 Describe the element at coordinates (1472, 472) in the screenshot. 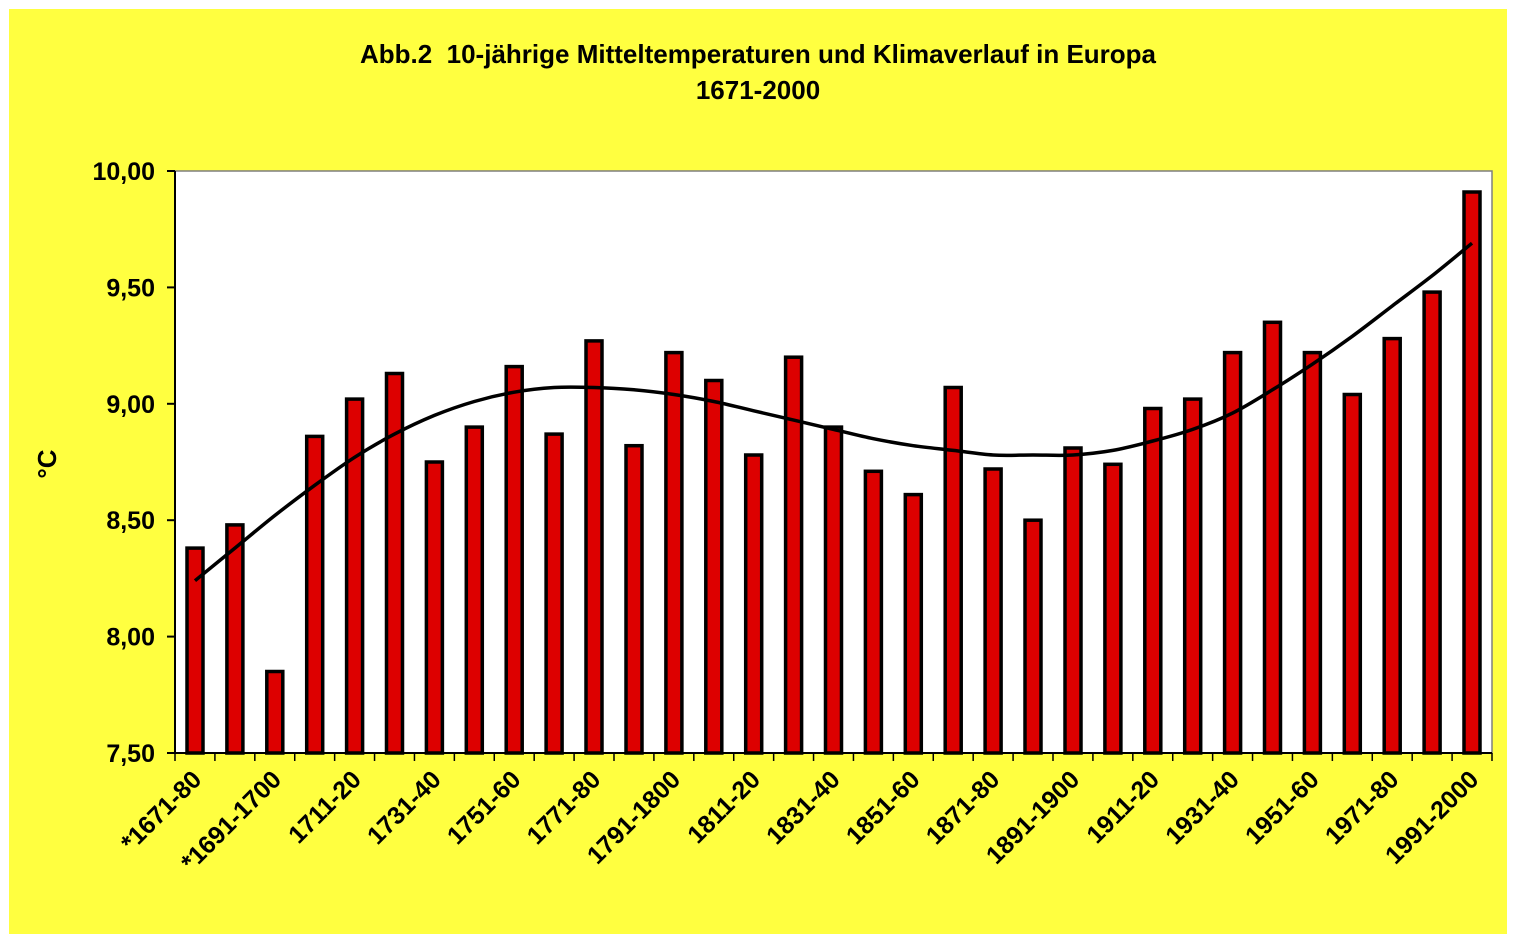

I see `bar-1991-2000` at that location.